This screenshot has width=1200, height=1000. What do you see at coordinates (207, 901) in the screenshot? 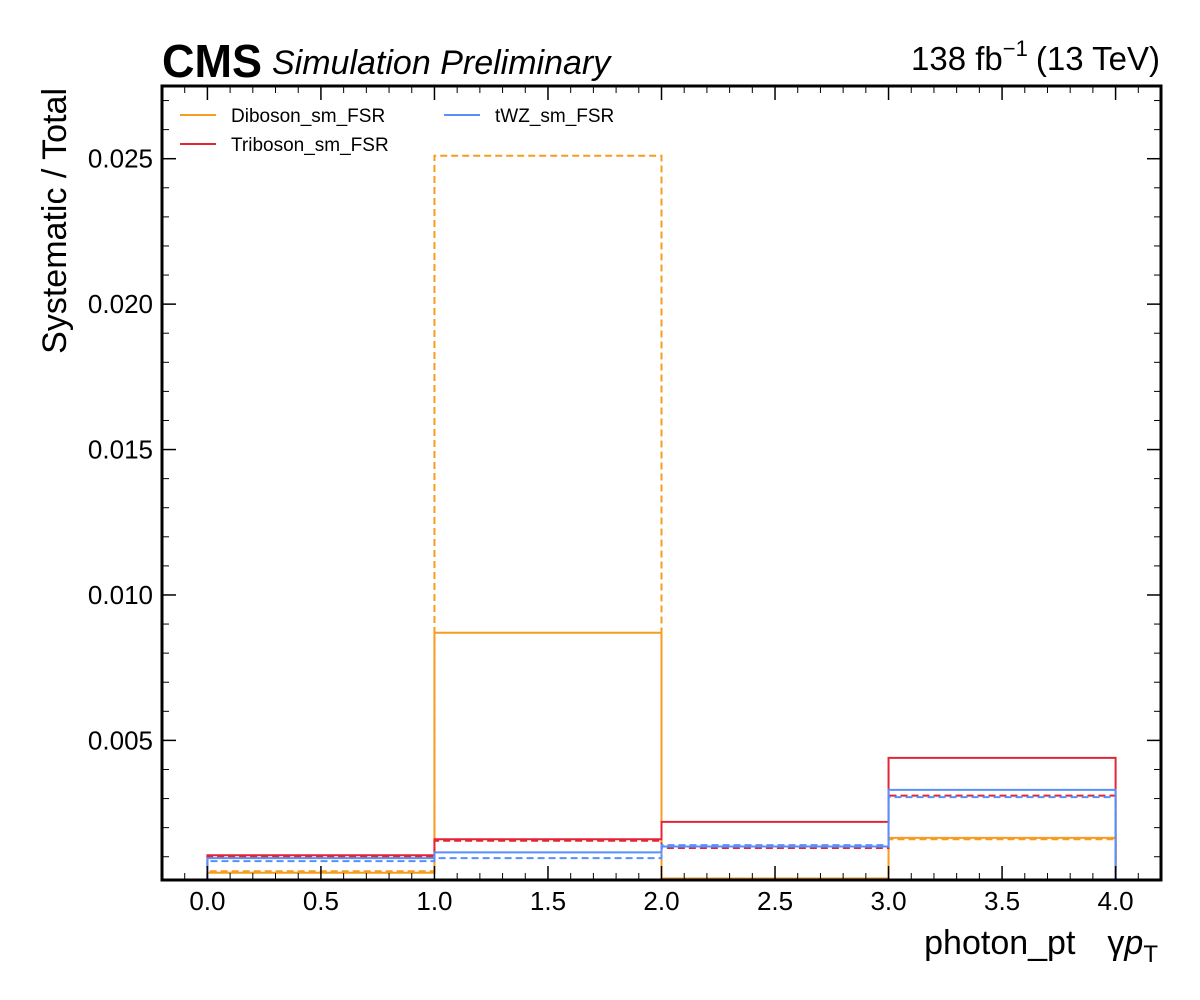
I see `x-tick-label: 0.0` at bounding box center [207, 901].